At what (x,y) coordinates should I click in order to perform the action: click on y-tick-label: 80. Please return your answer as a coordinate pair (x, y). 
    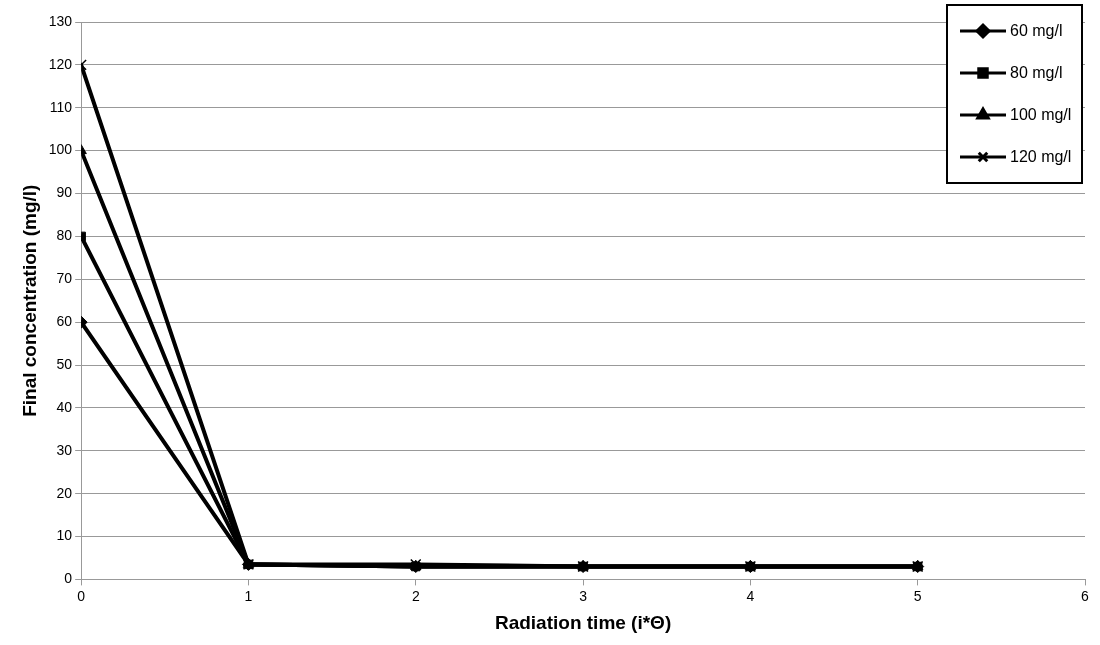
    Looking at the image, I should click on (64, 235).